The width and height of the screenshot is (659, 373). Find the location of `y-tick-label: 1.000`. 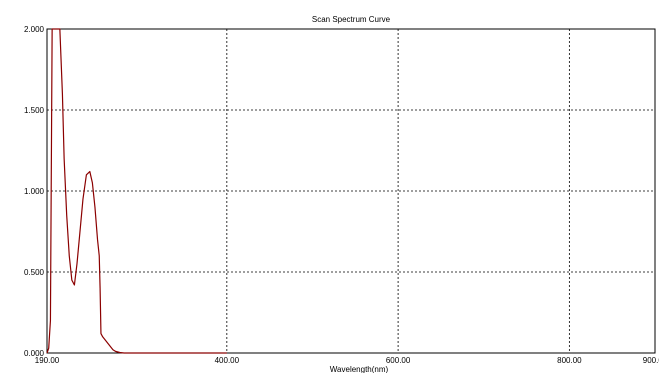

y-tick-label: 1.000 is located at coordinates (34, 191).